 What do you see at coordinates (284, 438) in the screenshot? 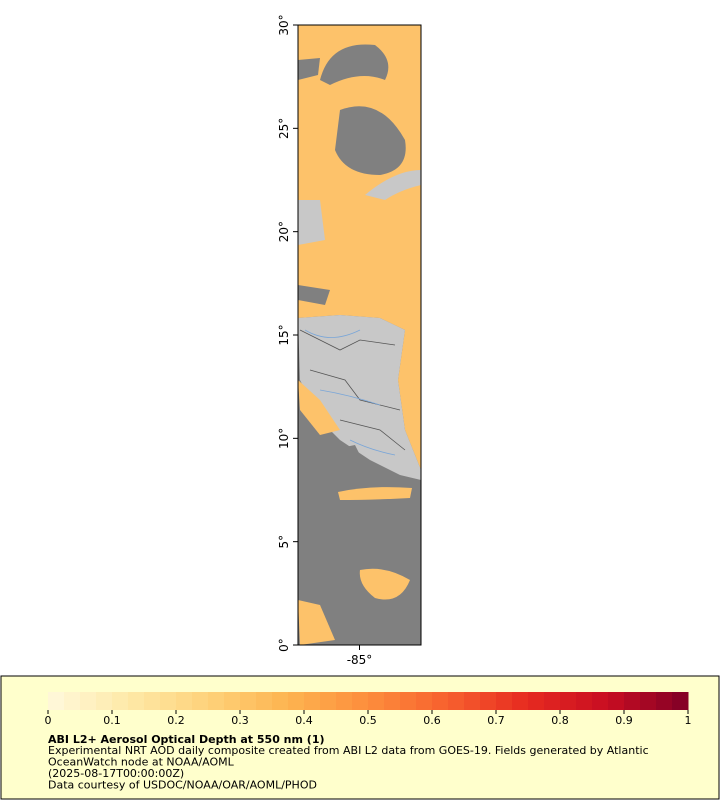
I see `y-tick-label: 10°` at bounding box center [284, 438].